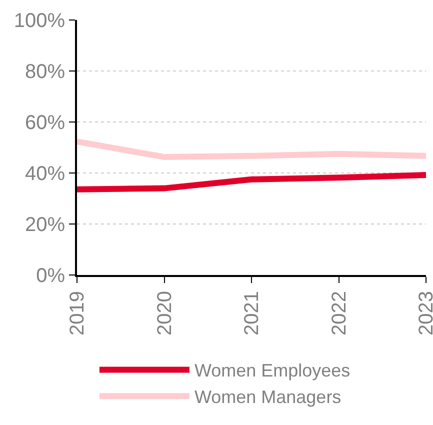 The image size is (433, 425). I want to click on y-tick-label: 60%, so click(45, 123).